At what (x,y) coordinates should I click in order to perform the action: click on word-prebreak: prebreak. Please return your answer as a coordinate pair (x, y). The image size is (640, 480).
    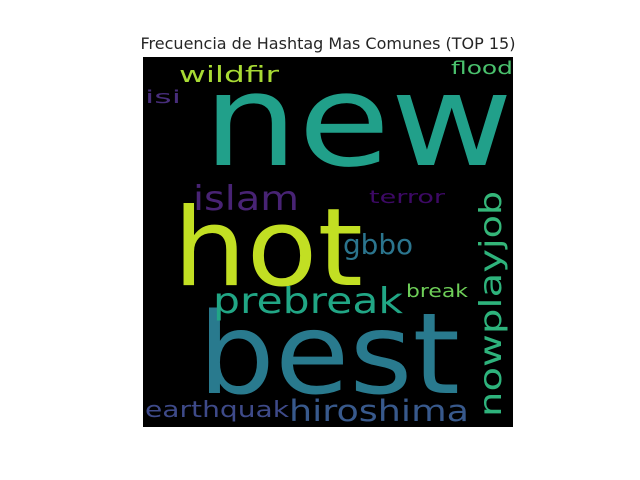
    Looking at the image, I should click on (308, 301).